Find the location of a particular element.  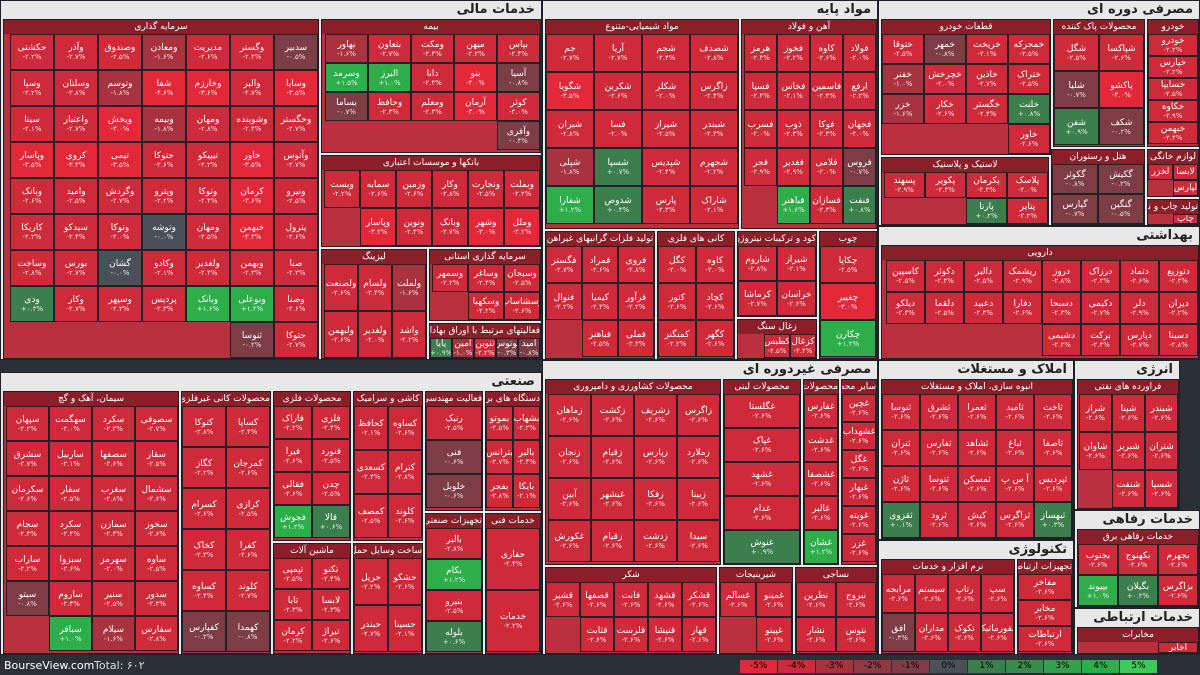

ticker-cell: ثاصفا -۲.۶% is located at coordinates (1053, 448).